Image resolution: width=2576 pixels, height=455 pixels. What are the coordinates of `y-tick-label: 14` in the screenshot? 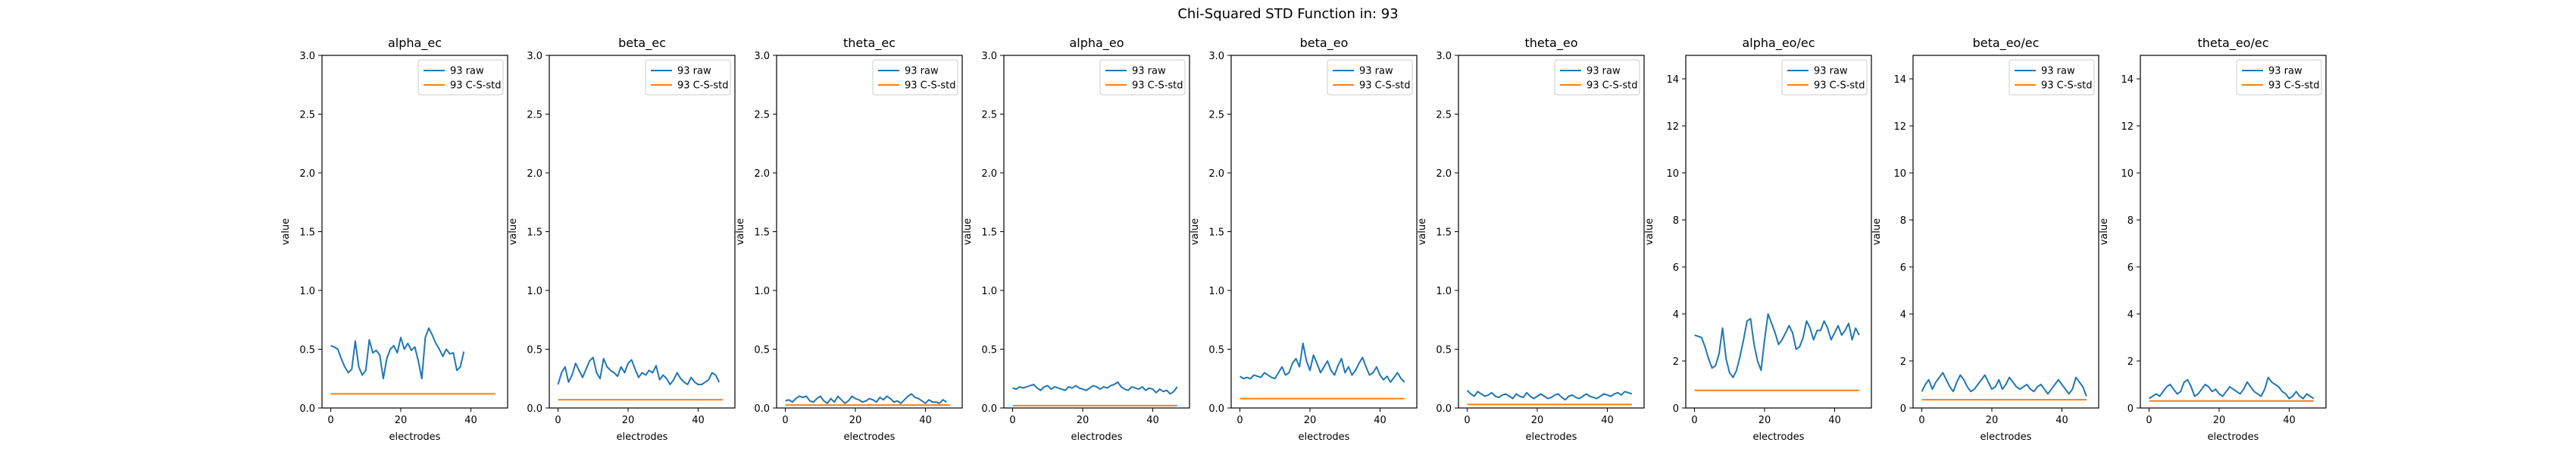 It's located at (1900, 80).